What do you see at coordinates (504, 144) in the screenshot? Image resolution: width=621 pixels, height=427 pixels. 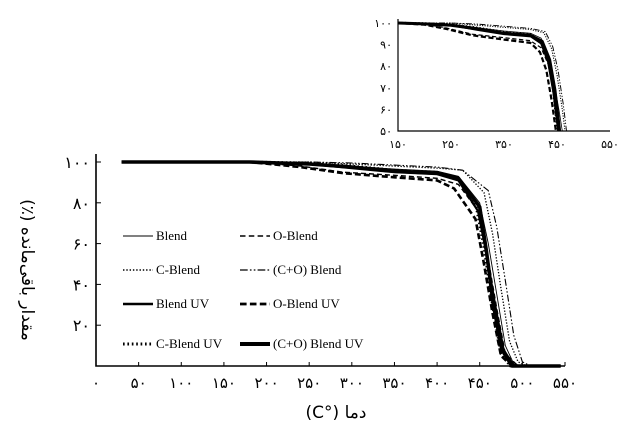 I see `inset-x-tick-label: ۳۵۰` at bounding box center [504, 144].